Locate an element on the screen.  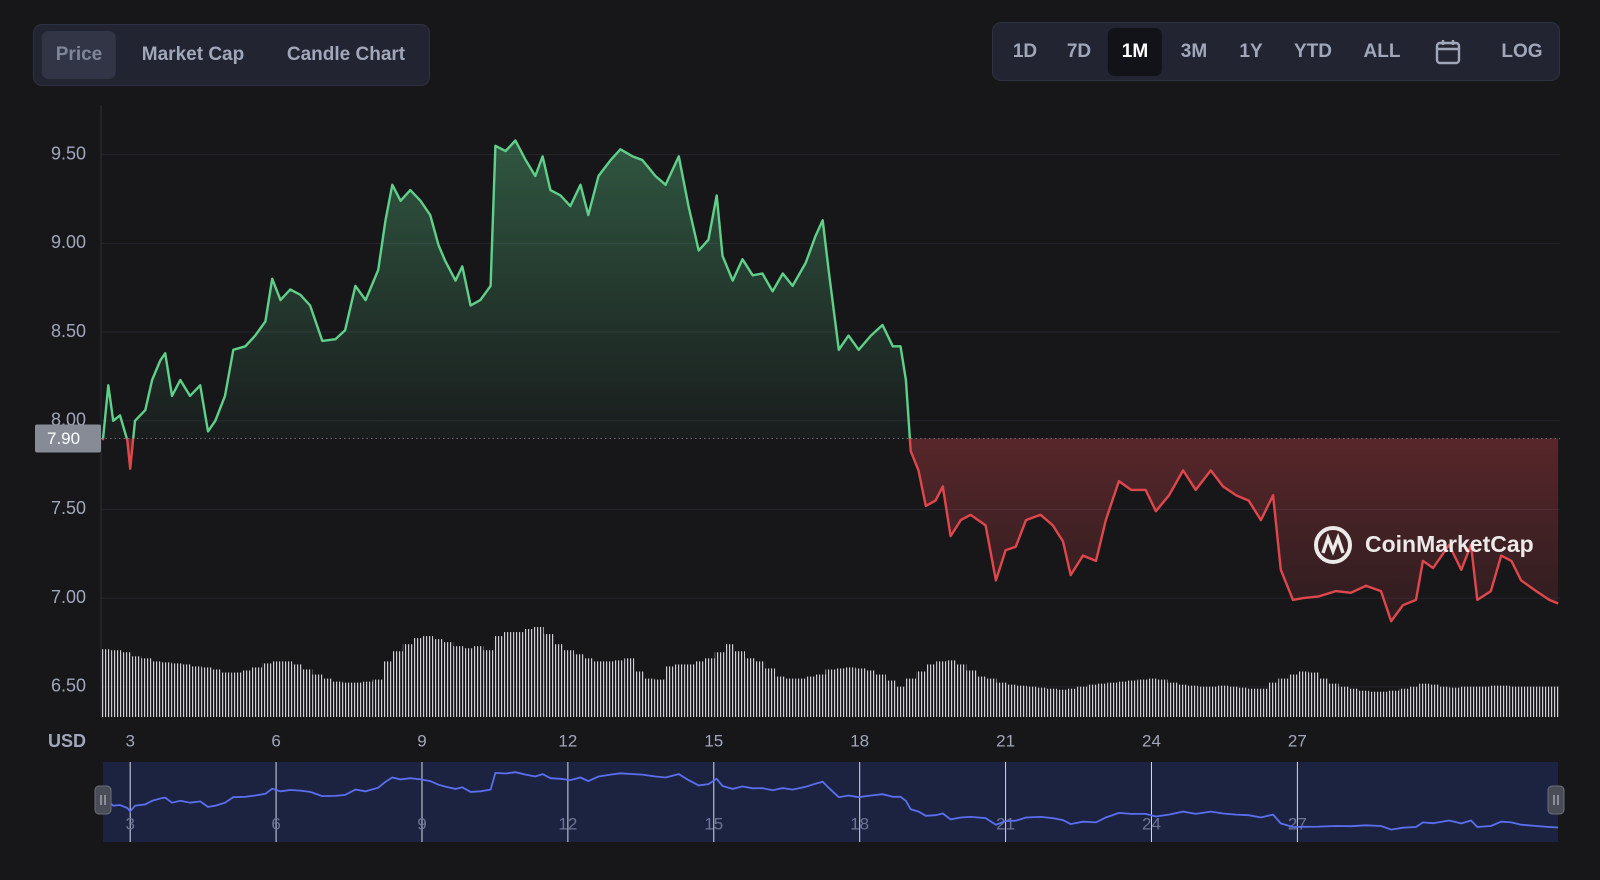
y-tick-label: 7.00 is located at coordinates (68, 597).